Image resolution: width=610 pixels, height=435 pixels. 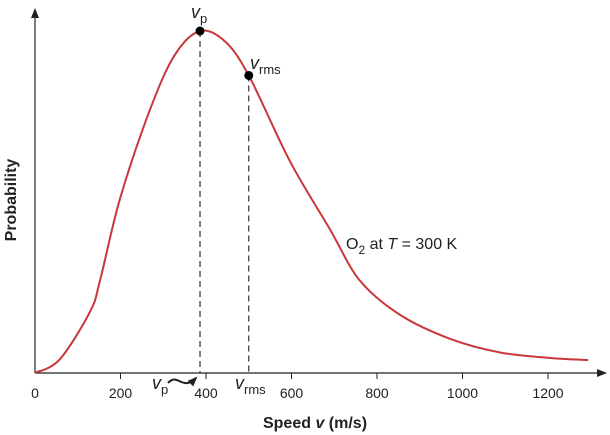 I want to click on vrms-axis-label: vrms, so click(x=250, y=385).